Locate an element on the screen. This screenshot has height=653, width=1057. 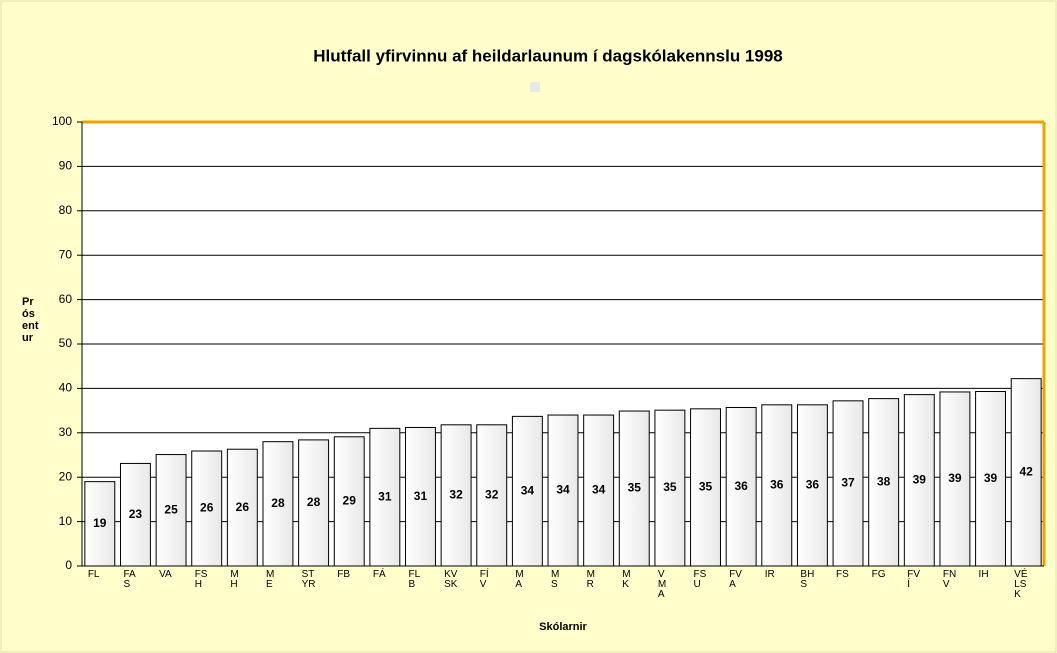
data-label: 29 is located at coordinates (350, 501).